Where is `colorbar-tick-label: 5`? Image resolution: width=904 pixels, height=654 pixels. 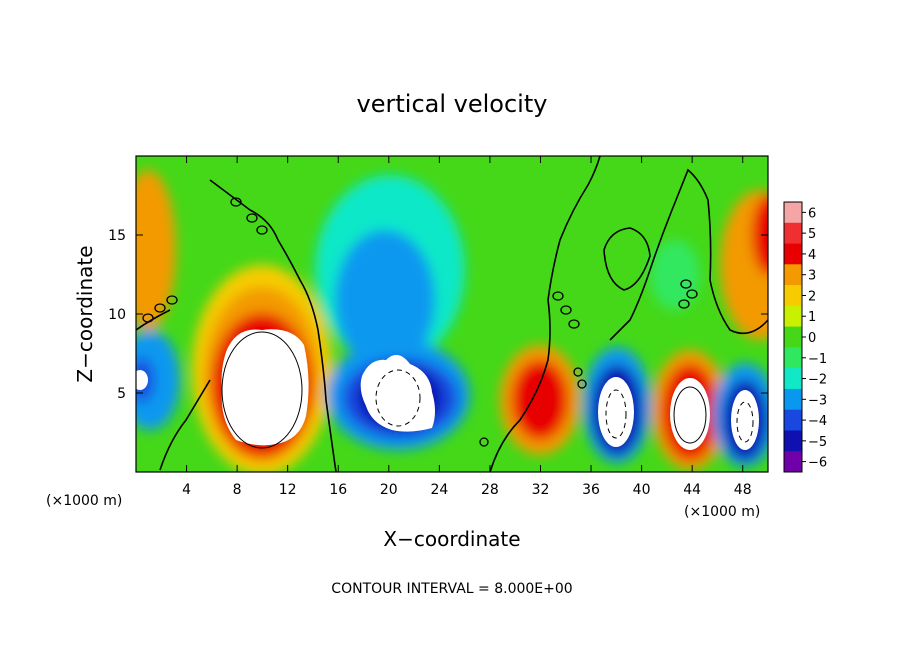 colorbar-tick-label: 5 is located at coordinates (812, 234).